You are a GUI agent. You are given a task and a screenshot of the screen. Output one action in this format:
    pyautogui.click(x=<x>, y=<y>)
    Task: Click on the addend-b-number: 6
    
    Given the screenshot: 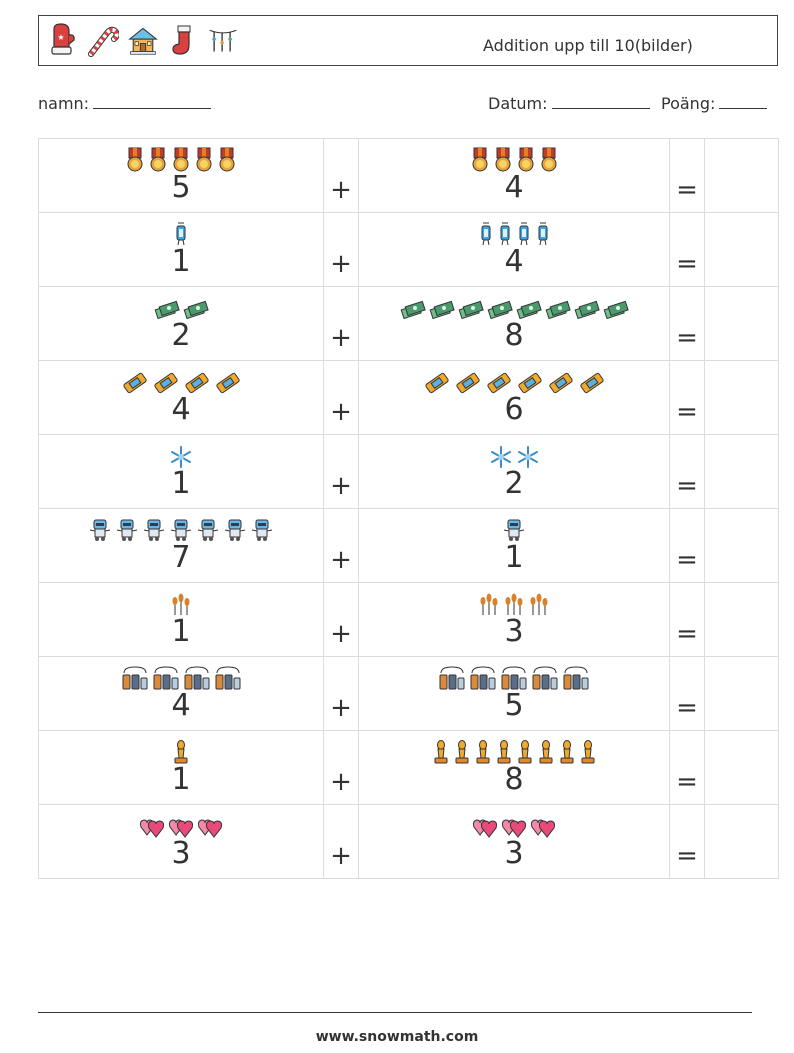 What is the action you would take?
    pyautogui.click(x=514, y=409)
    